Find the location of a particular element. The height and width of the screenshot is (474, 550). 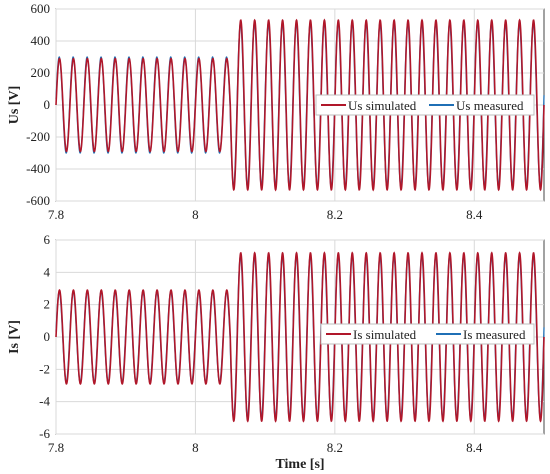

y-tick-label: -400 is located at coordinates (38, 168).